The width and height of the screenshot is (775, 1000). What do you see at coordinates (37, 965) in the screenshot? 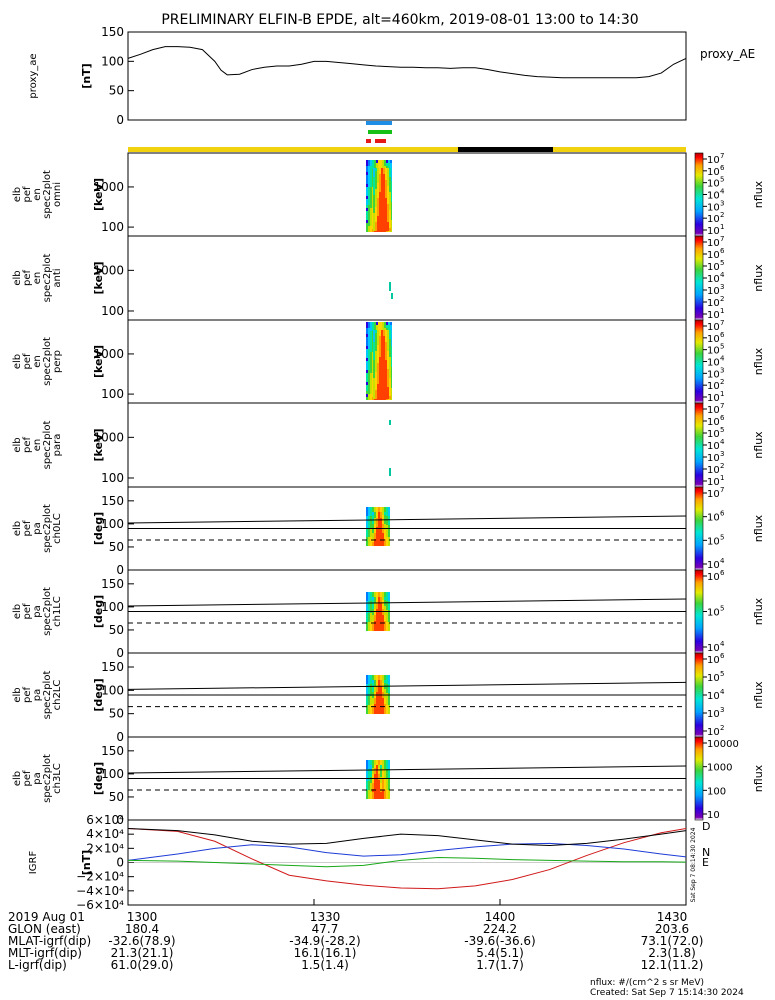
I see `x-axis-row-label: L-igrf(dip)` at bounding box center [37, 965].